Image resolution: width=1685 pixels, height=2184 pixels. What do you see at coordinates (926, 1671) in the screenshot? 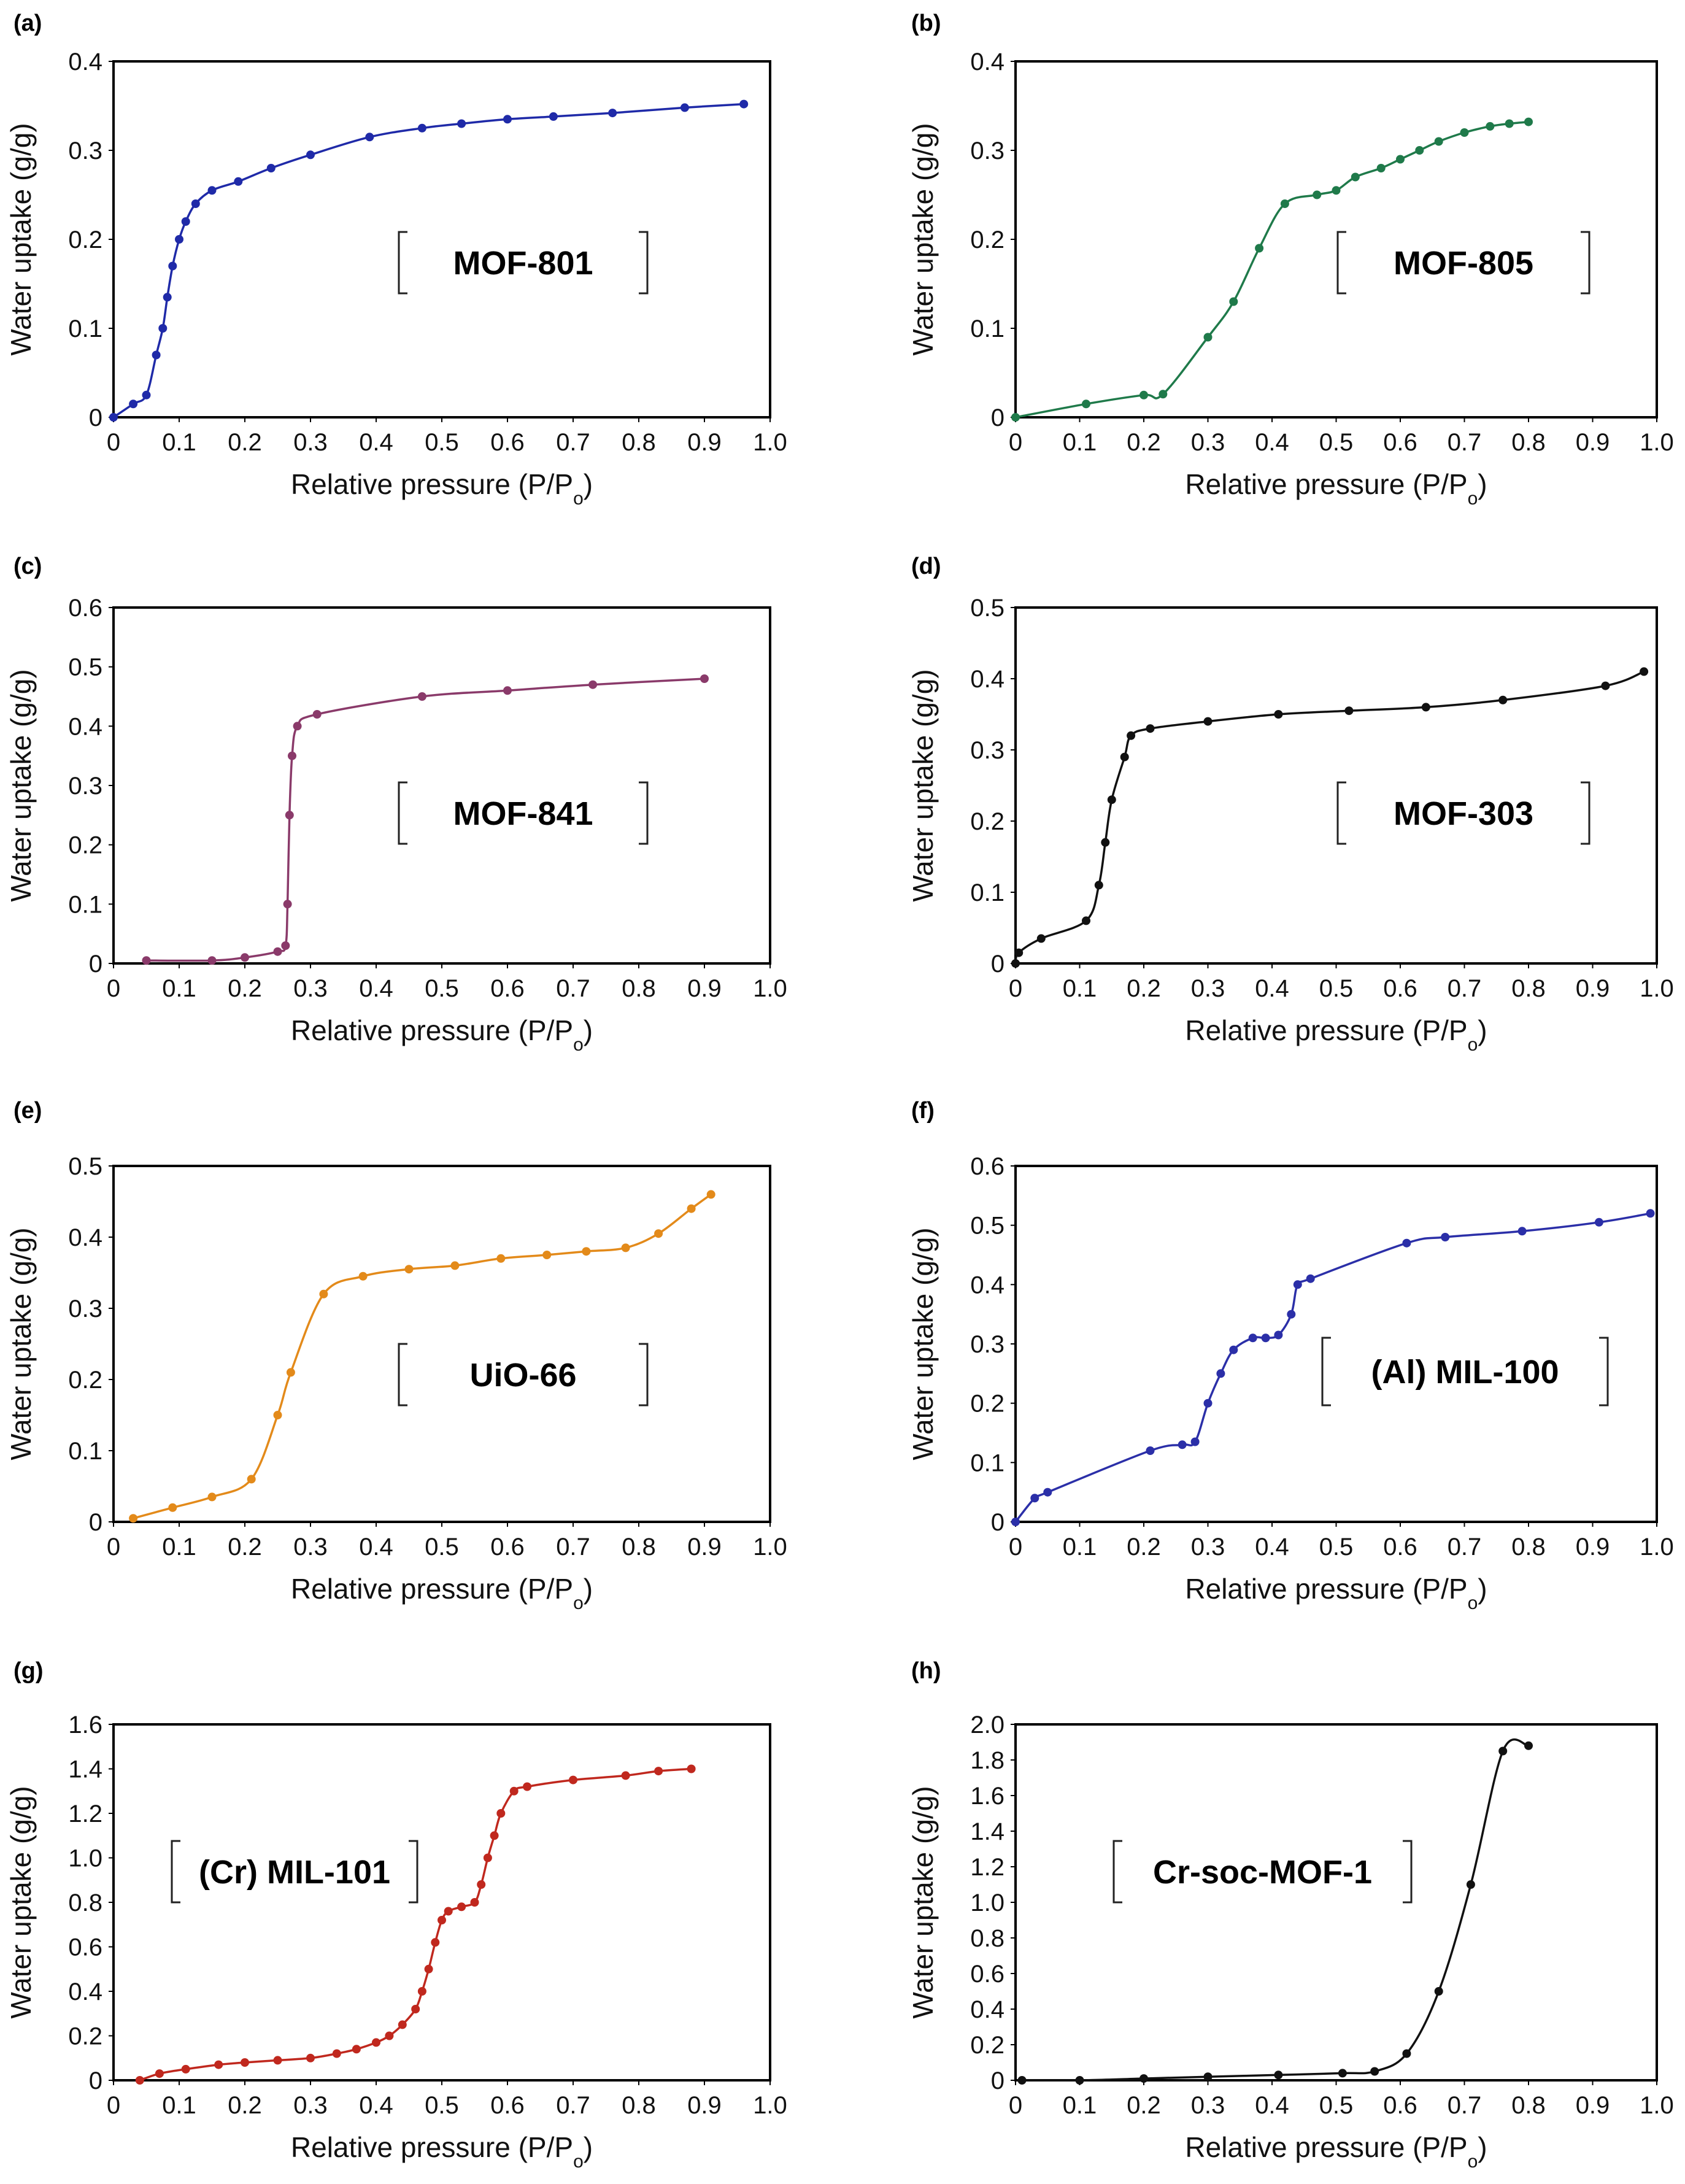
I see `panel-letter: (h)` at bounding box center [926, 1671].